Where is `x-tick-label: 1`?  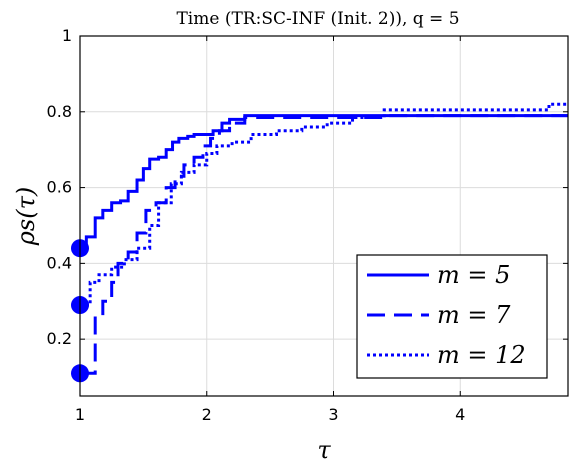
x-tick-label: 1 is located at coordinates (80, 414).